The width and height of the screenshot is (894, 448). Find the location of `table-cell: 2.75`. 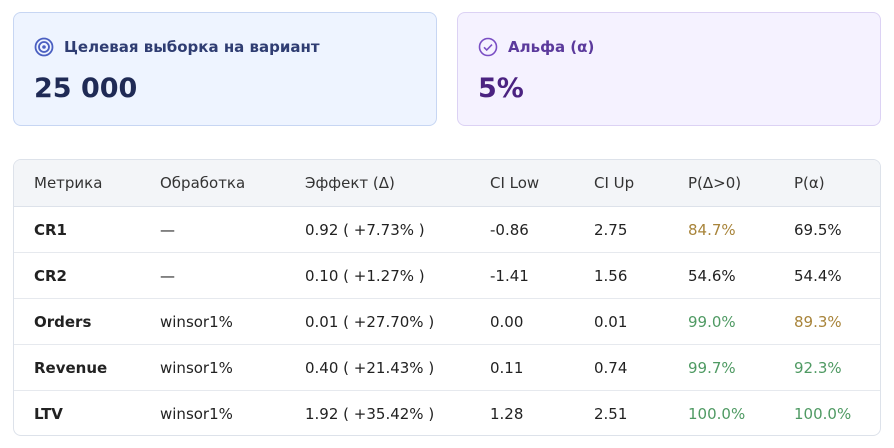

table-cell: 2.75 is located at coordinates (641, 229).